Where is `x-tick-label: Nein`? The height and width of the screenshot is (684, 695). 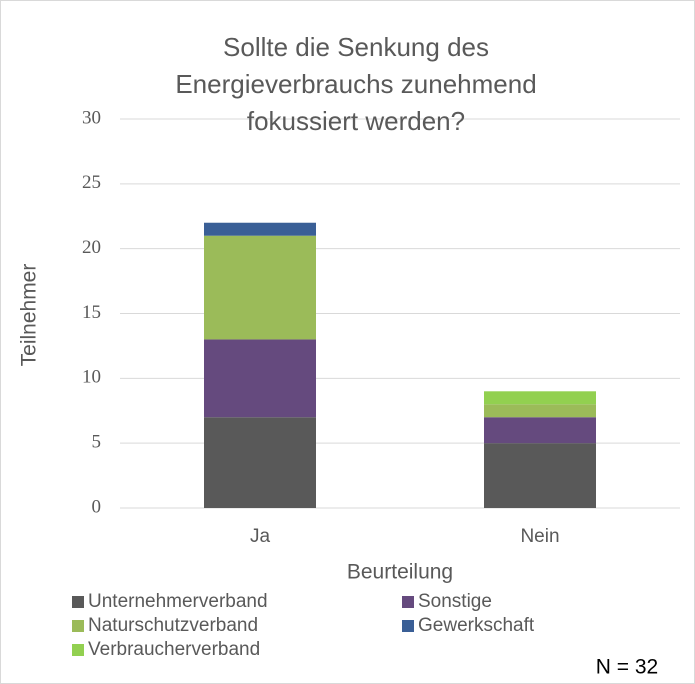 x-tick-label: Nein is located at coordinates (539, 536).